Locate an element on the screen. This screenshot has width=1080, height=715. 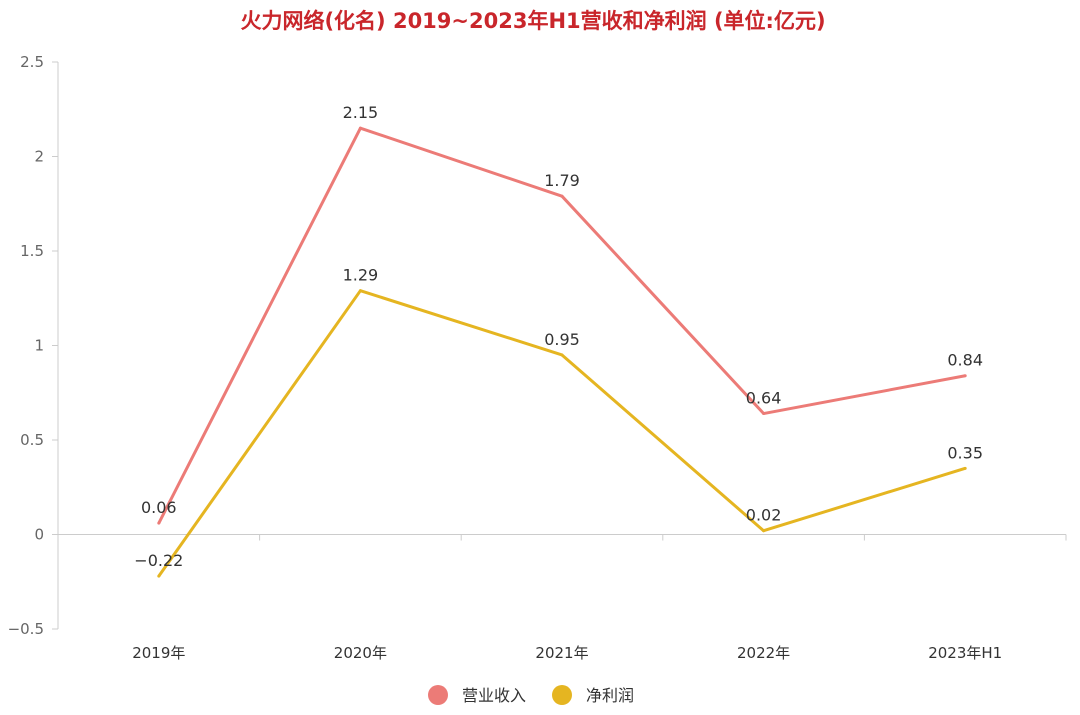
x-tick-label: 2022年 is located at coordinates (763, 653).